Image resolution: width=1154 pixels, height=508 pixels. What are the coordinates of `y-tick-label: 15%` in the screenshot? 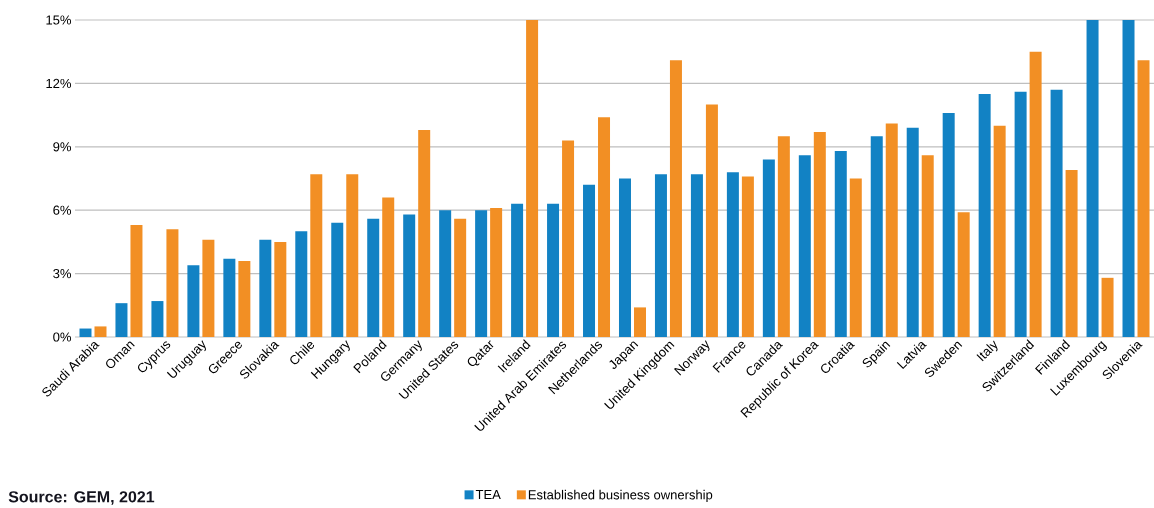 It's located at (59, 20).